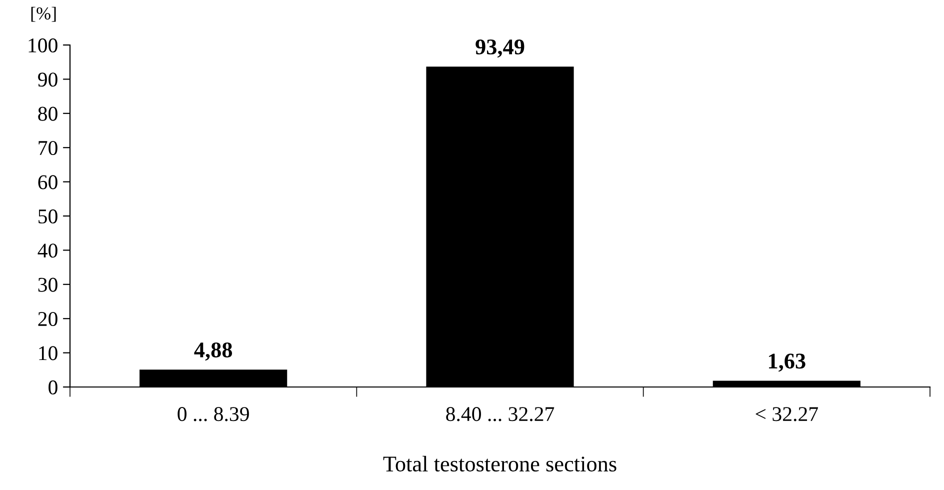  What do you see at coordinates (43, 14) in the screenshot?
I see `y-axis-title: [%]` at bounding box center [43, 14].